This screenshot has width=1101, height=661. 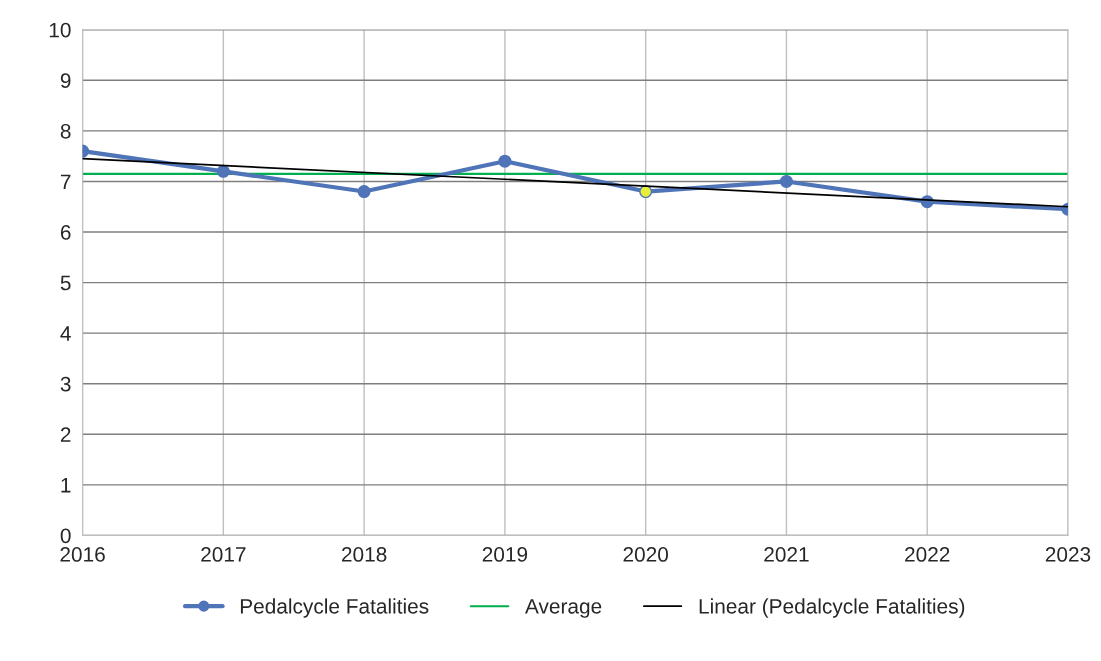 What do you see at coordinates (334, 608) in the screenshot?
I see `legend-label: Pedalcycle Fatalities` at bounding box center [334, 608].